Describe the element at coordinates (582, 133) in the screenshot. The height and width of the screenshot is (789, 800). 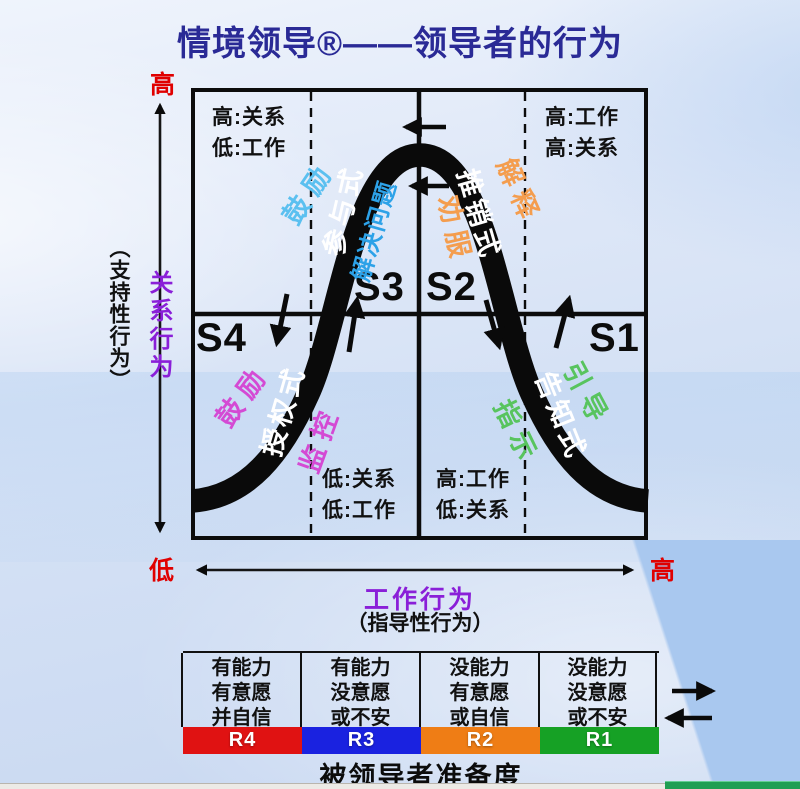
I see `quadrant-note-top-right: 高:工作 高:关系` at that location.